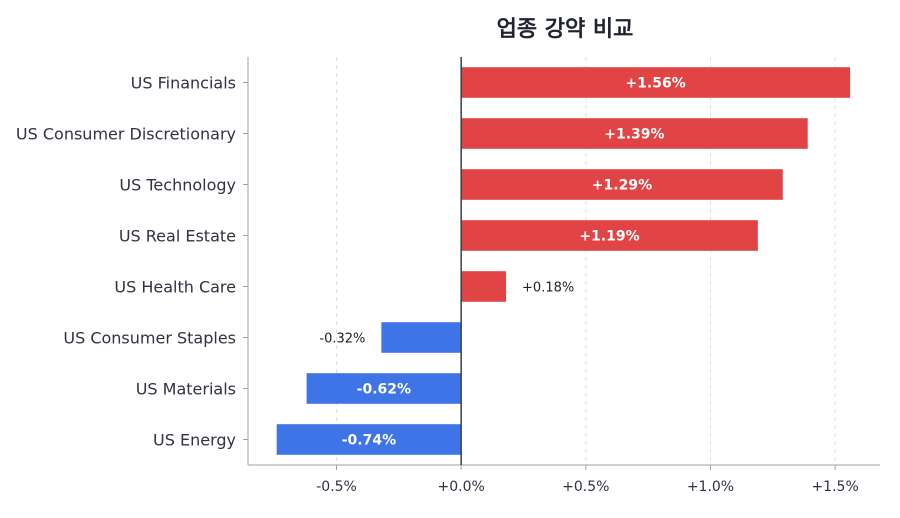 Image resolution: width=900 pixels, height=518 pixels. I want to click on category-label: US Consumer Discretionary, so click(126, 134).